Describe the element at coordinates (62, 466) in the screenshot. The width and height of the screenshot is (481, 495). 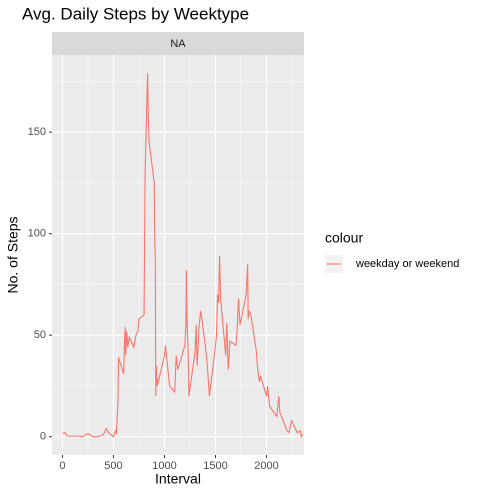
I see `x-tick-label: 0` at that location.